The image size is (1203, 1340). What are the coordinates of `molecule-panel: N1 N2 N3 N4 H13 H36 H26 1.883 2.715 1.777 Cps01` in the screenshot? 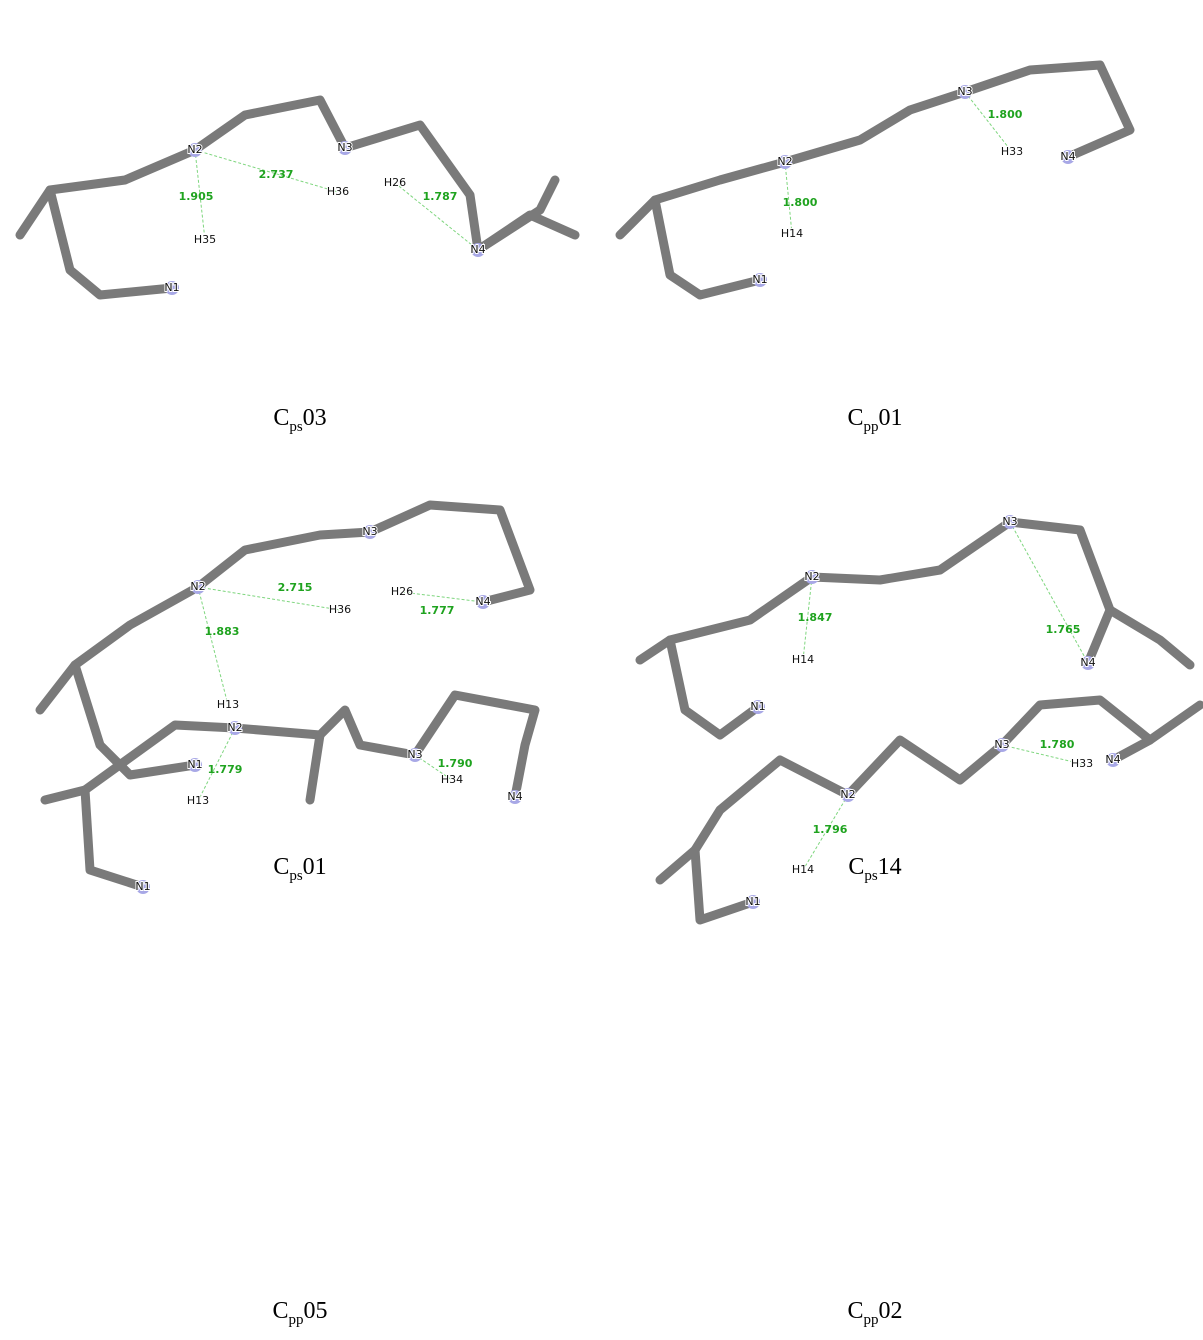 It's located at (285, 692).